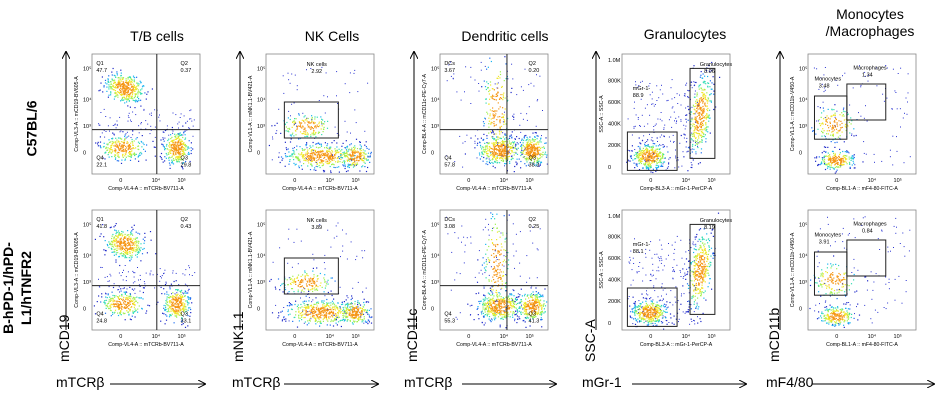  Describe the element at coordinates (186, 71) in the screenshot. I see `gate-value: 0.37` at that location.